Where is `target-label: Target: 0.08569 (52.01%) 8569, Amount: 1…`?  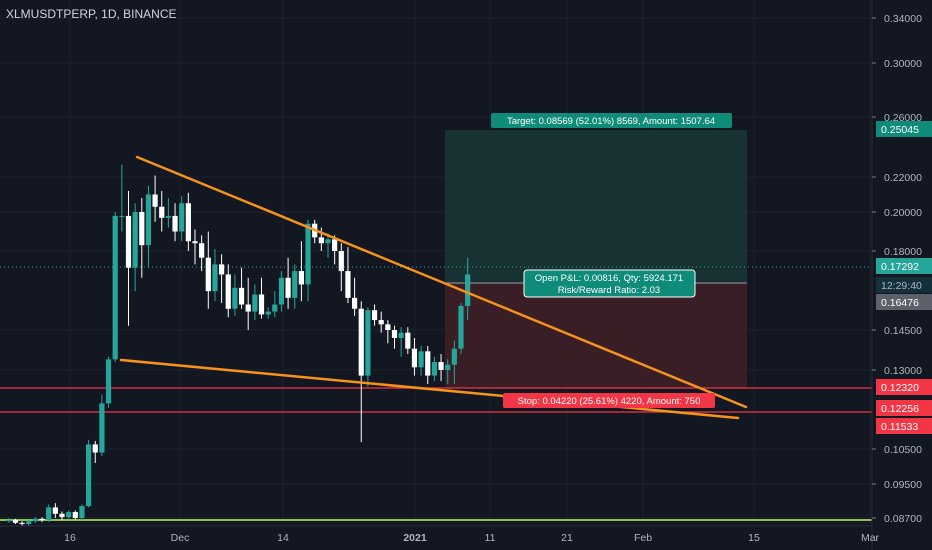
target-label: Target: 0.08569 (52.01%) 8569, Amount: 1… is located at coordinates (611, 120).